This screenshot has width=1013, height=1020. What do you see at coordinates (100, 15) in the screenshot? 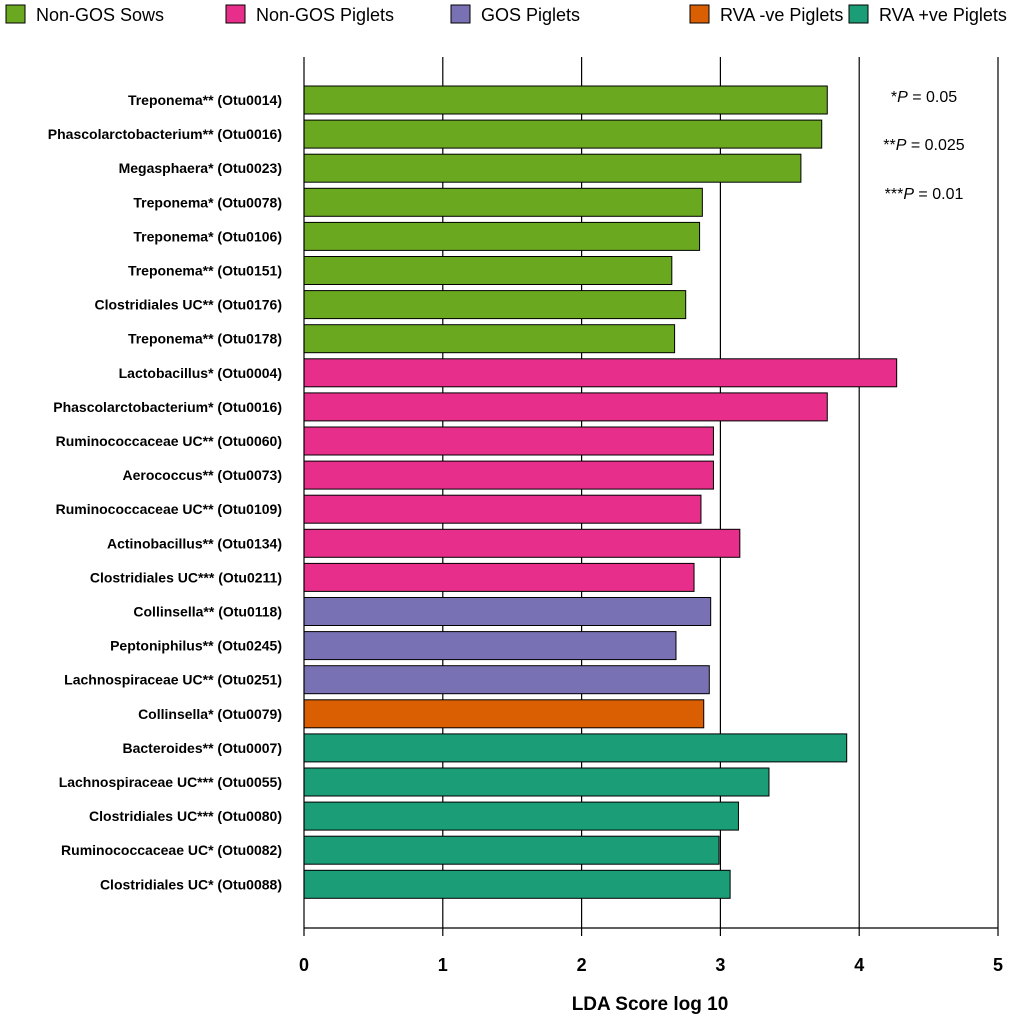
I see `legend-label: Non-GOS Sows` at bounding box center [100, 15].